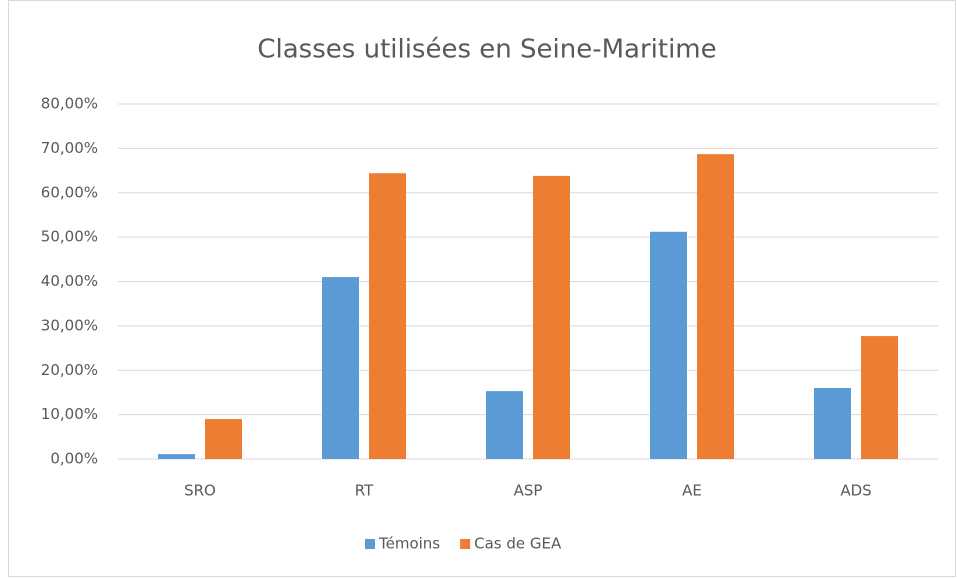 This screenshot has width=957, height=578. What do you see at coordinates (855, 491) in the screenshot?
I see `x-tick-label: ADS` at bounding box center [855, 491].